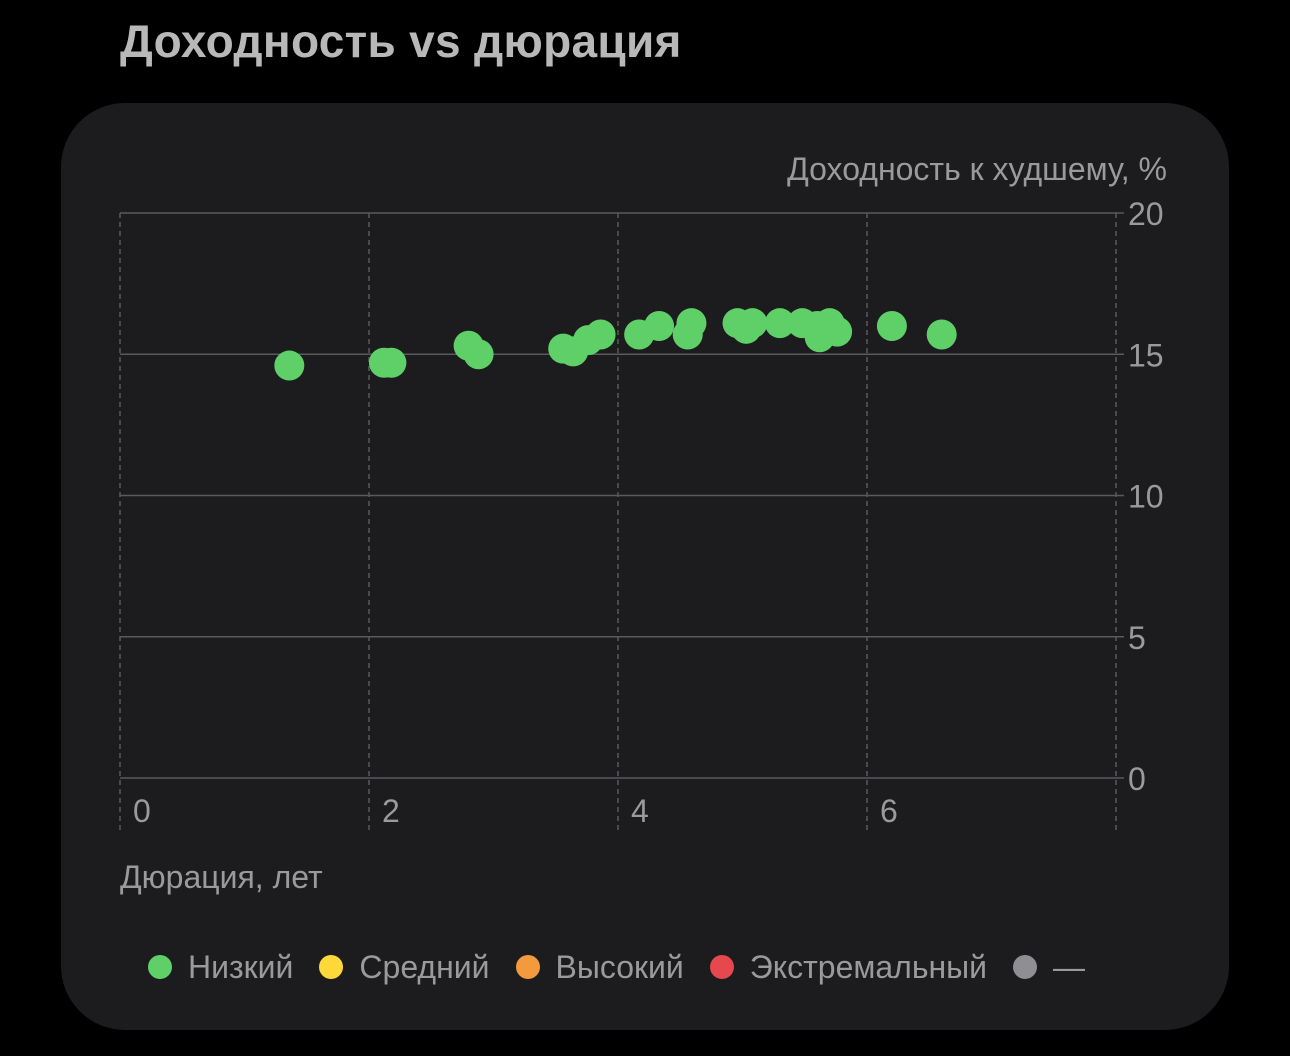 The height and width of the screenshot is (1056, 1290). What do you see at coordinates (1146, 214) in the screenshot?
I see `y-tick-label: 20` at bounding box center [1146, 214].